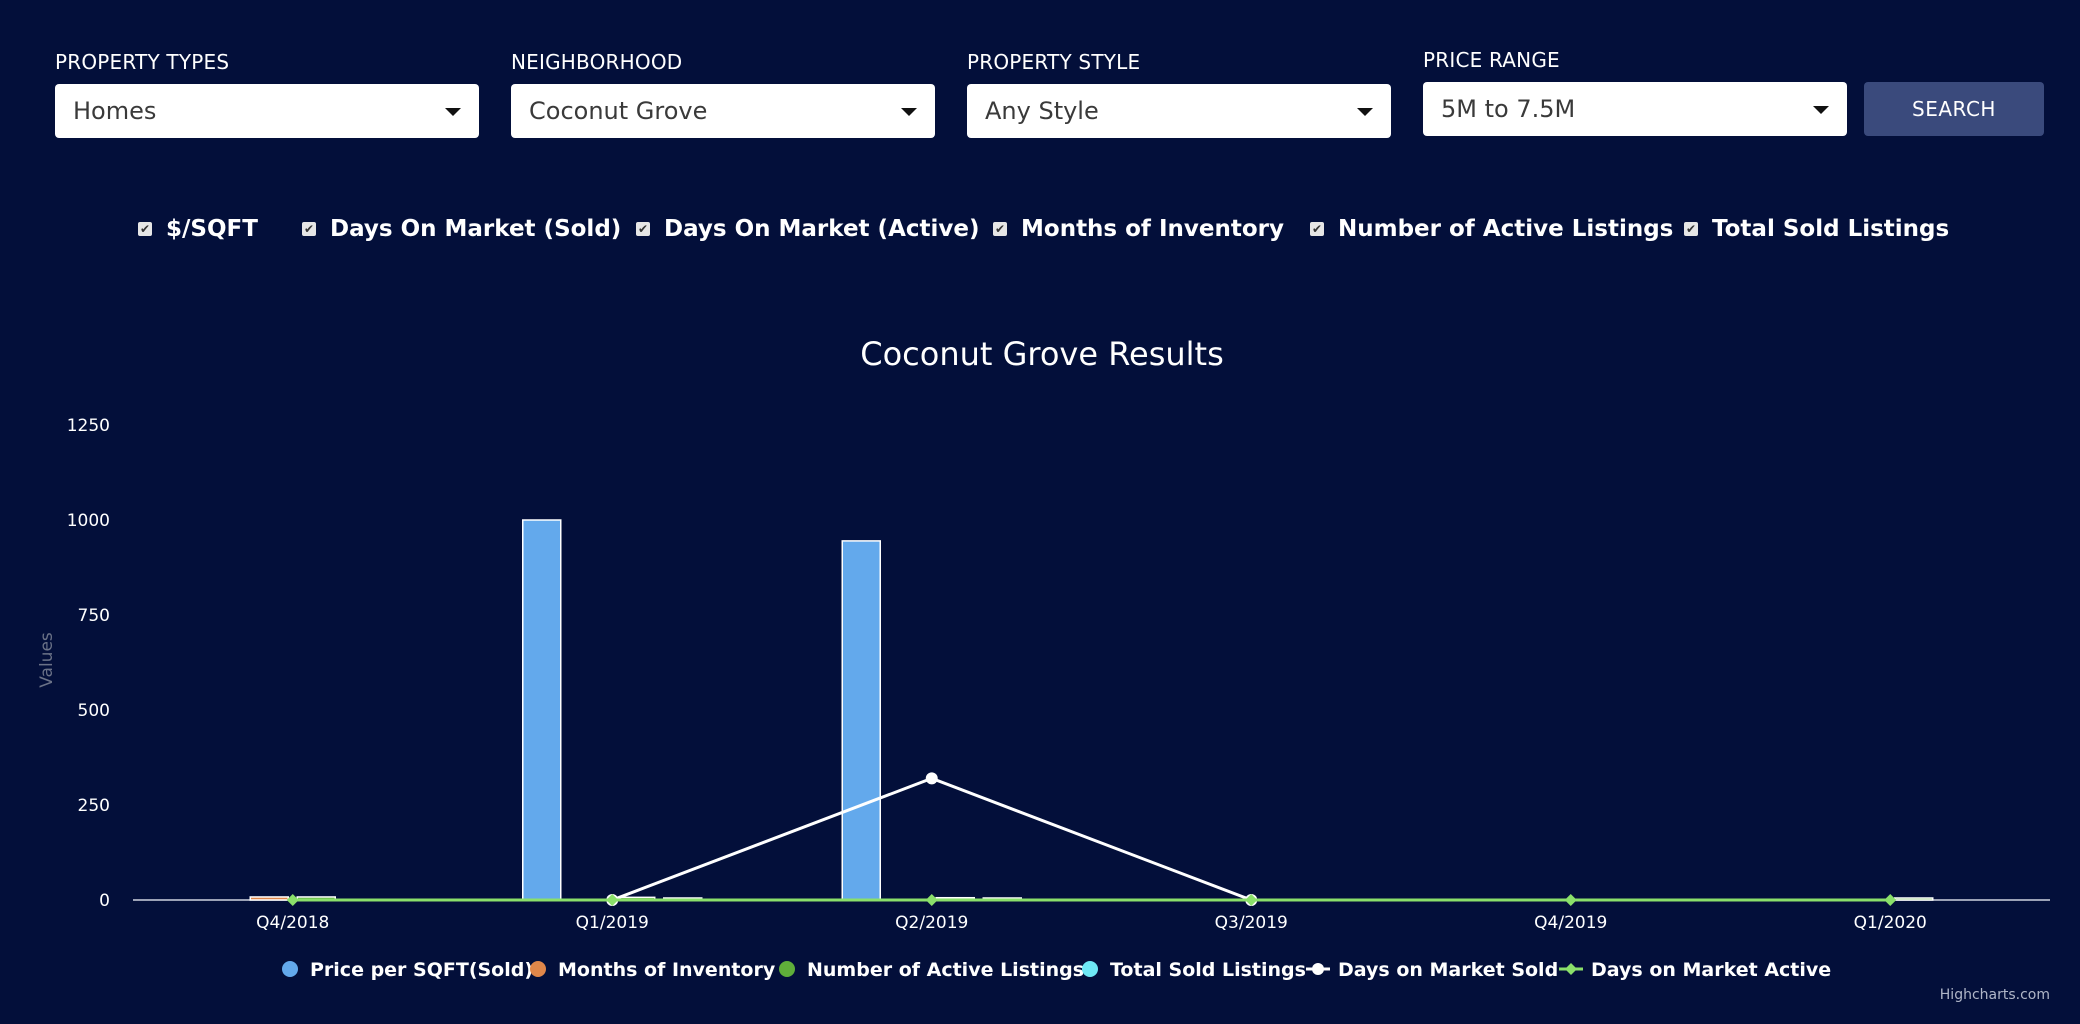 Image resolution: width=2080 pixels, height=1024 pixels. I want to click on y-axis-label: Values, so click(47, 660).